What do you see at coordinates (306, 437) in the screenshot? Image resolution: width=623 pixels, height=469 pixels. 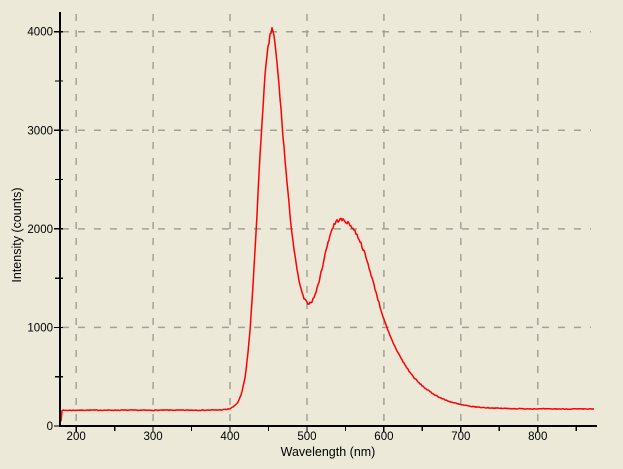 I see `x-tick-label: 500` at bounding box center [306, 437].